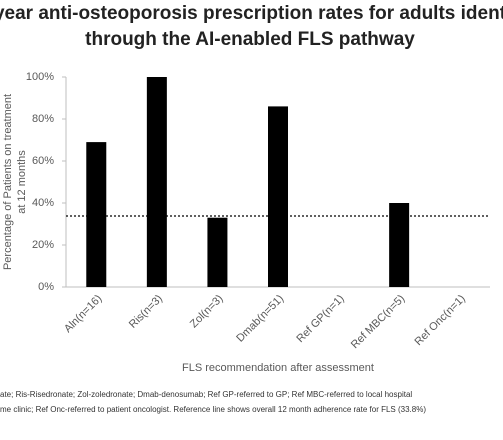  Describe the element at coordinates (43, 203) in the screenshot. I see `y-tick-label: 40%` at that location.